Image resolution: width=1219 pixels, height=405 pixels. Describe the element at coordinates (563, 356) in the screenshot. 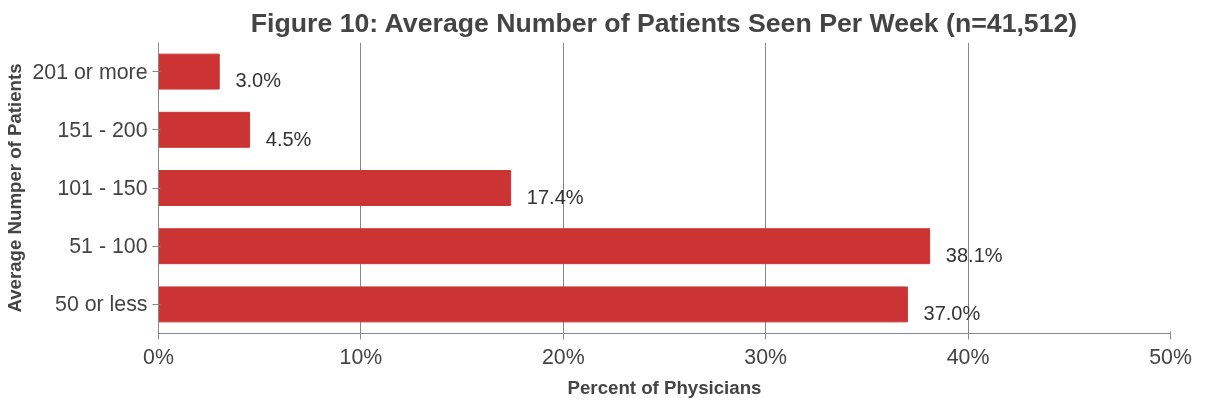

I see `x-tick-label: 20%` at that location.